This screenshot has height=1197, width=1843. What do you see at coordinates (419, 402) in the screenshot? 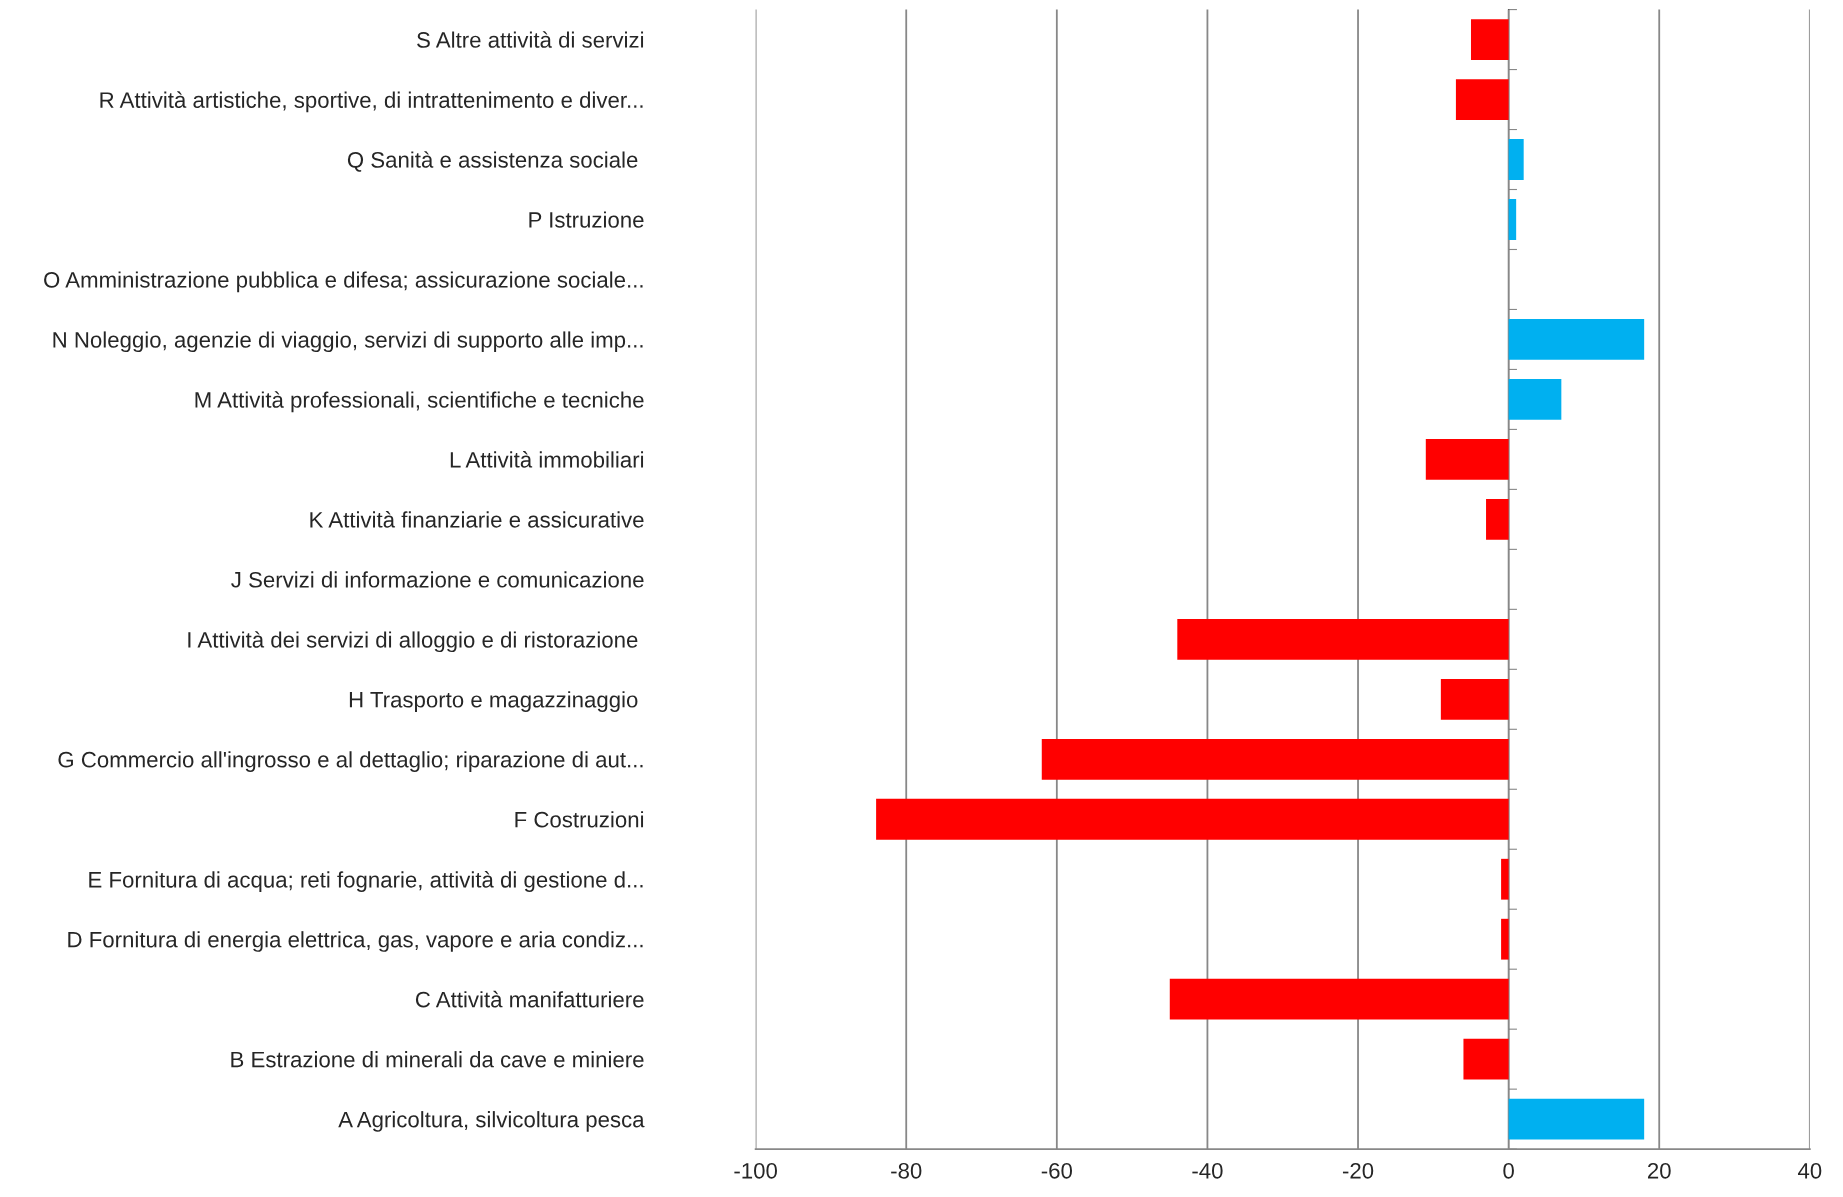
I see `y-tick-label: M Attività professionali, scientifiche e tecniche` at bounding box center [419, 402].